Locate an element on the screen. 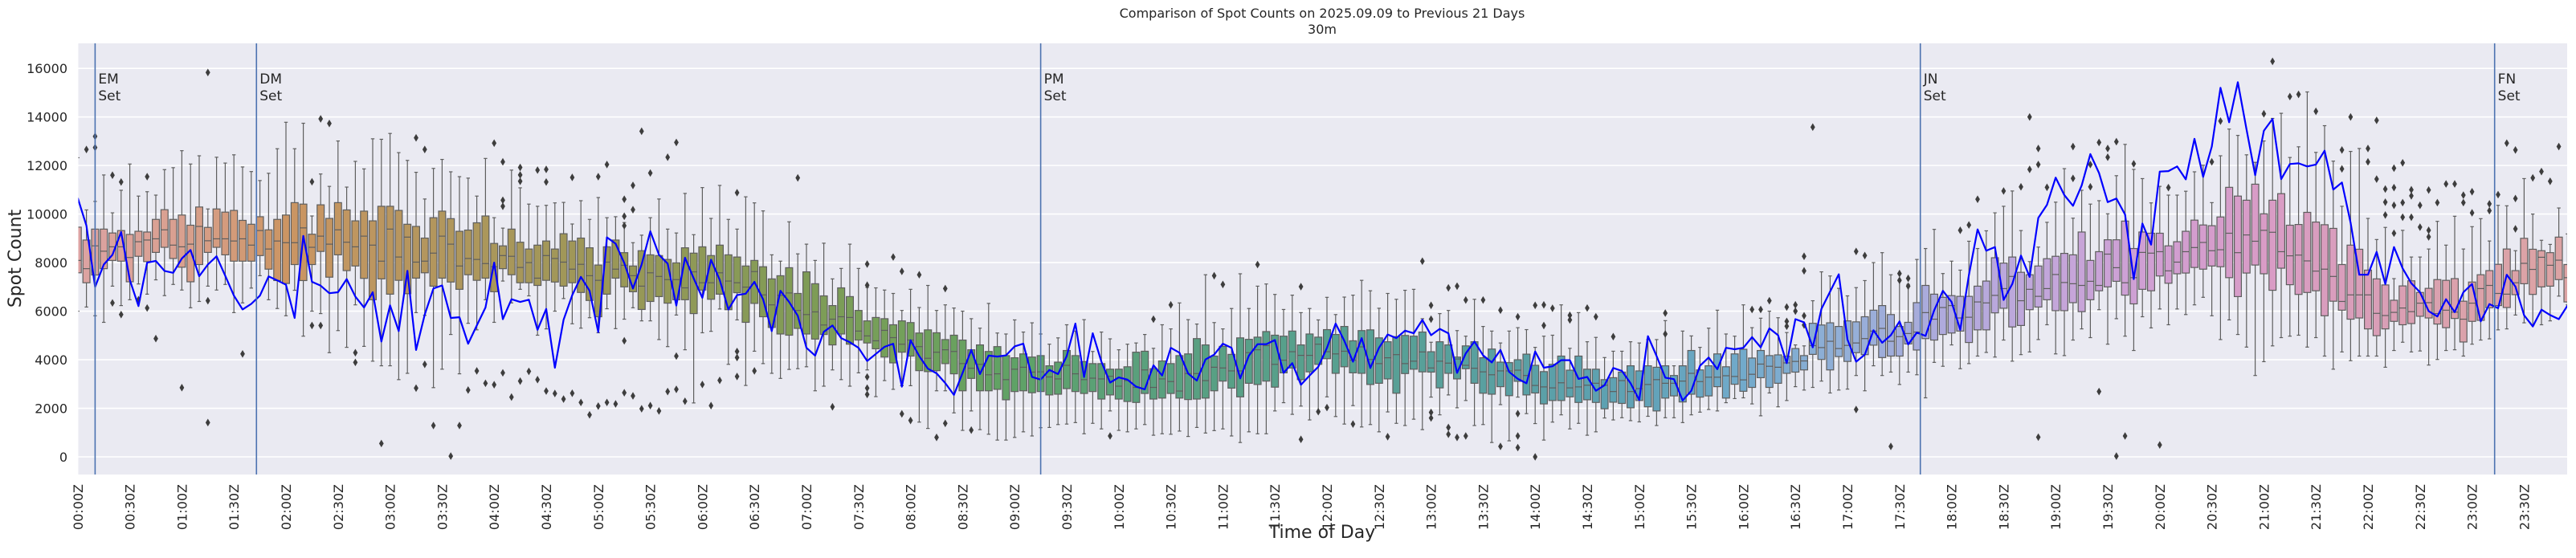  y-axis-ticks: 0 2000 4000 6000 8000 10000 12000 14000 16000 is located at coordinates (47, 263).